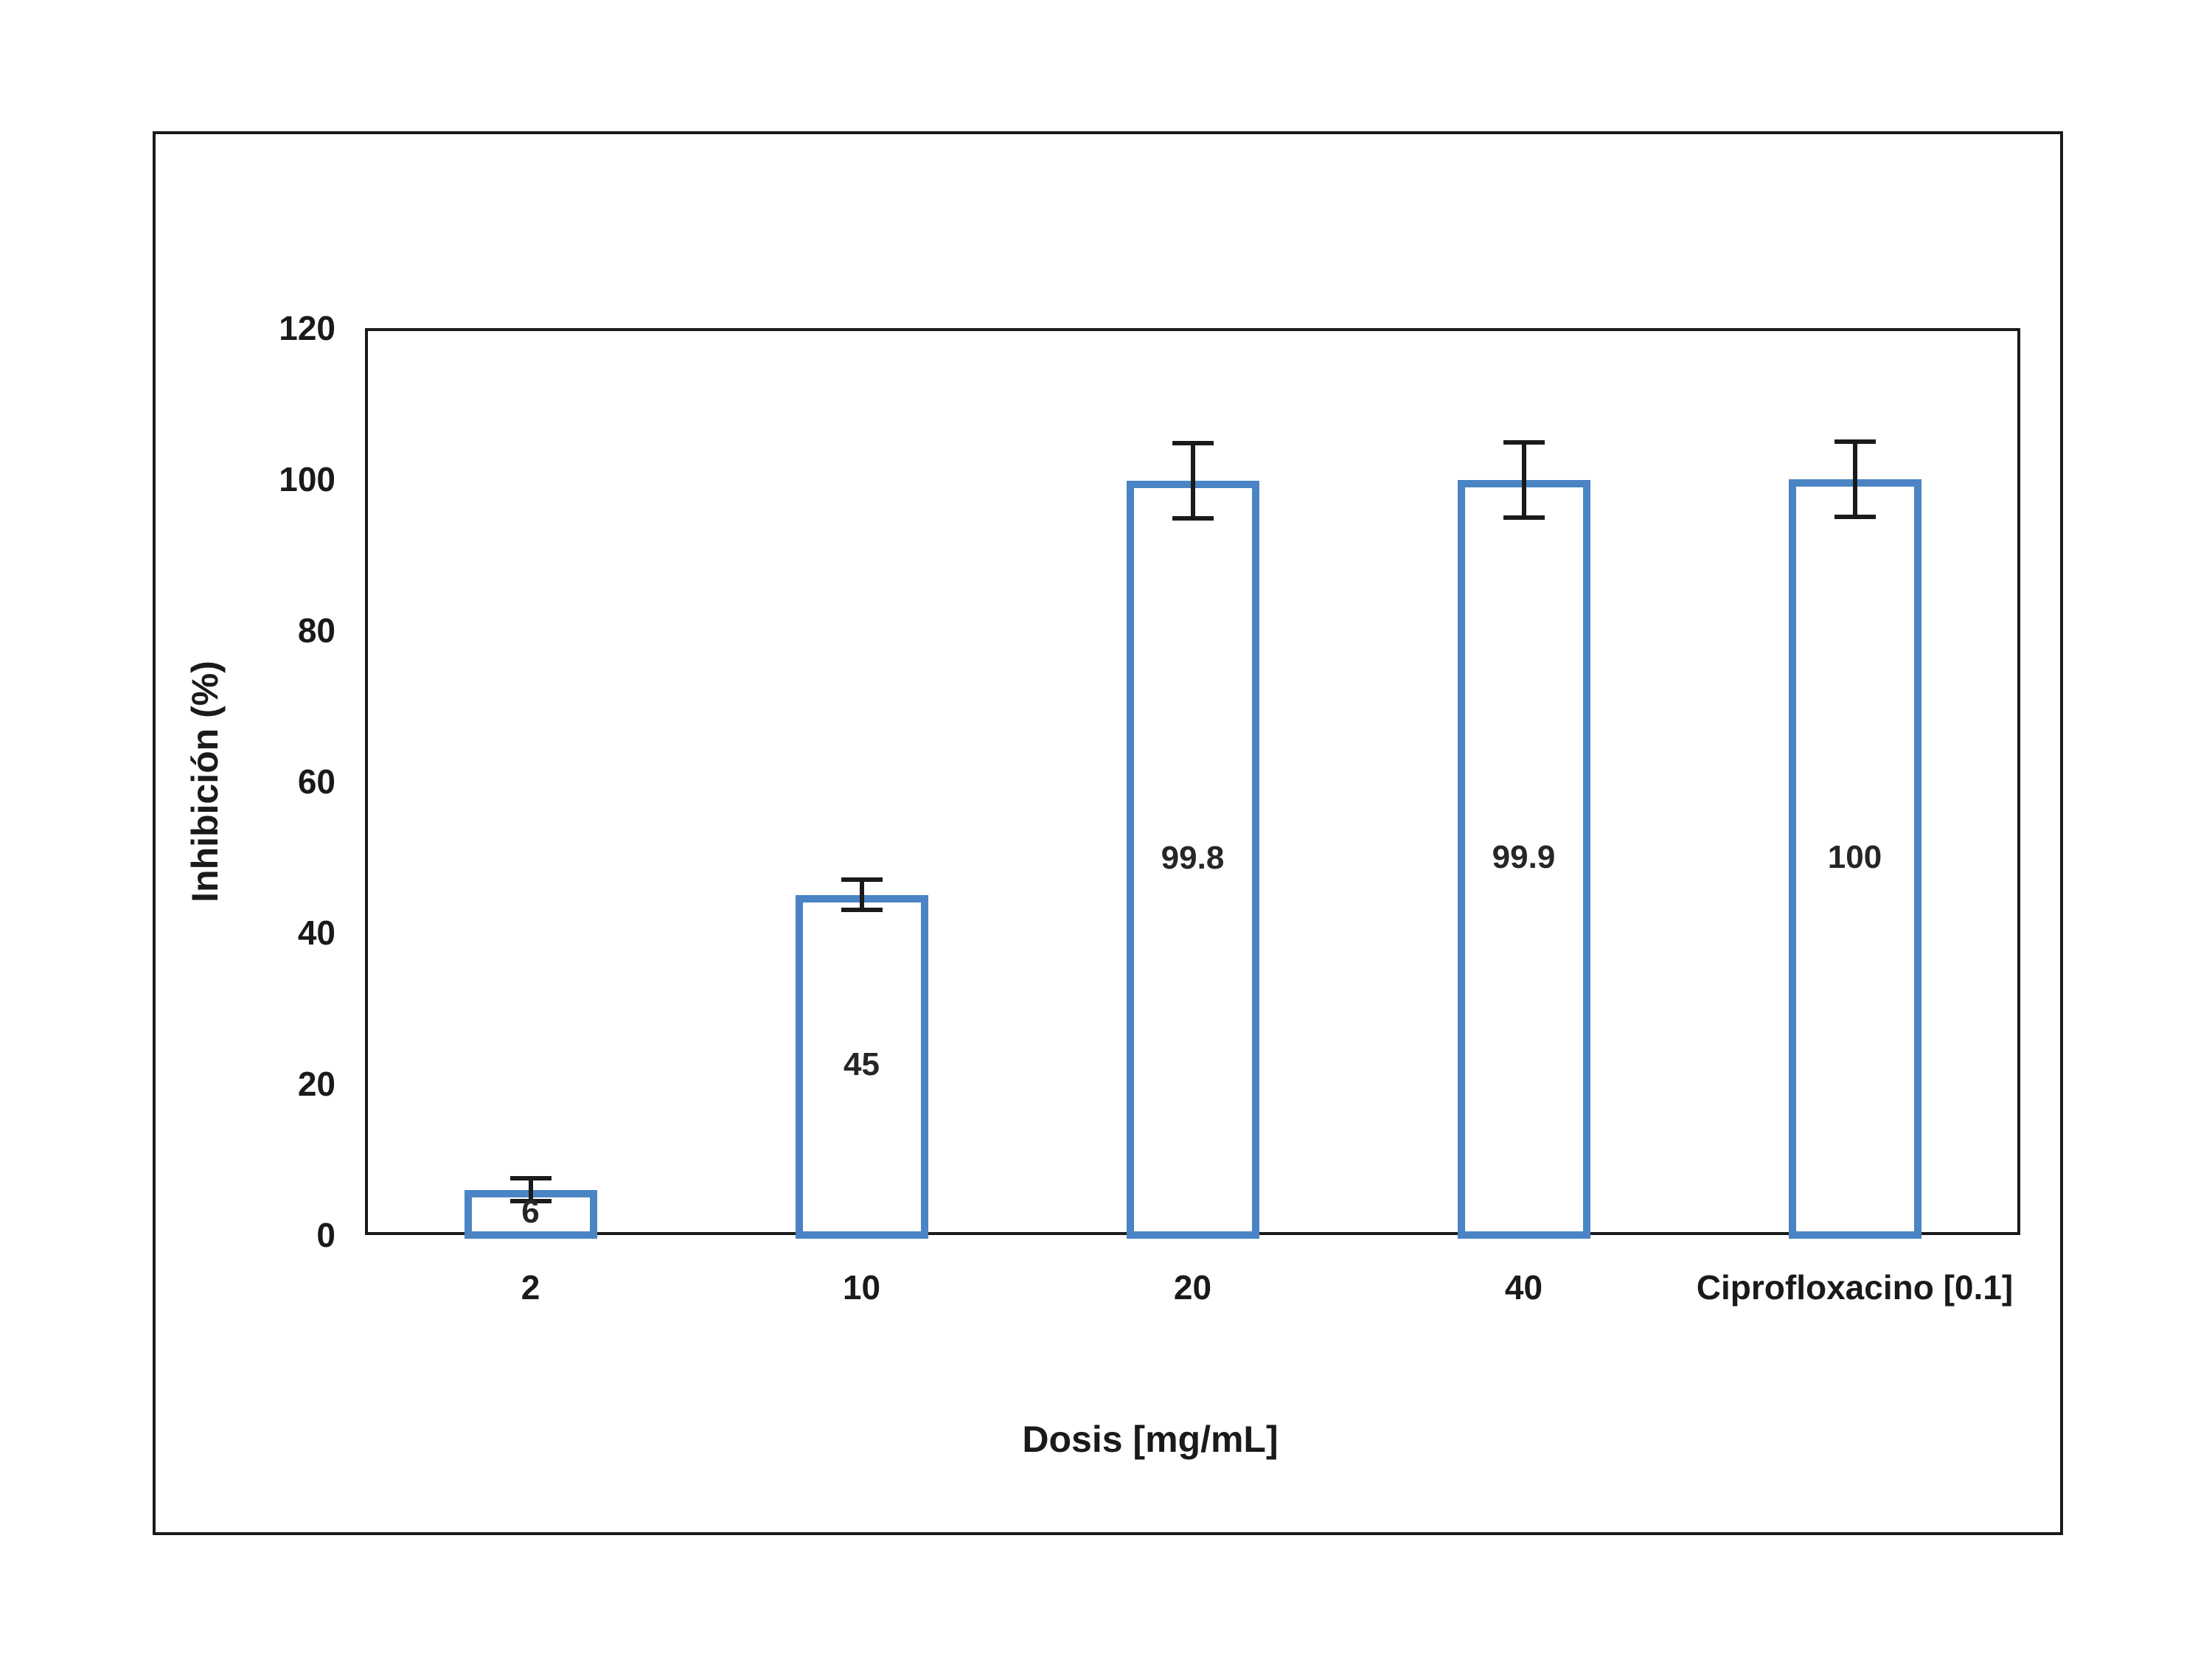  I want to click on y-tick-label: 0, so click(325, 1235).